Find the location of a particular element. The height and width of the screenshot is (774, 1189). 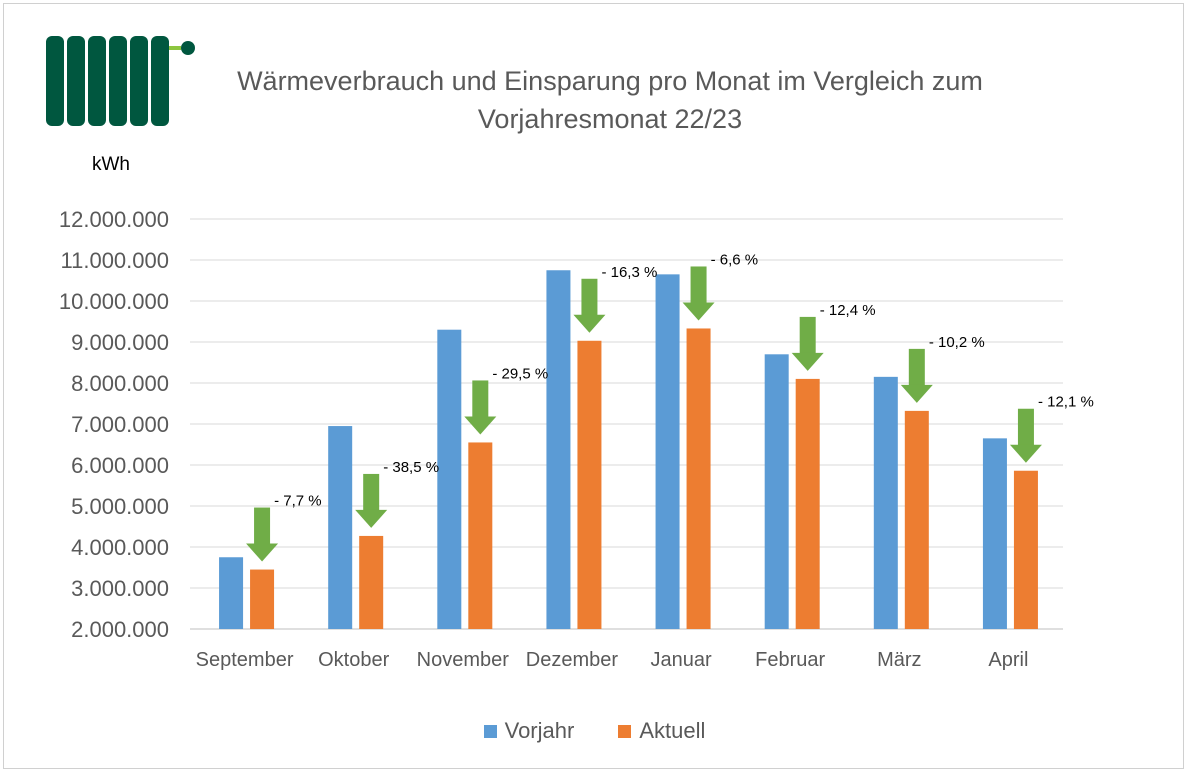

x-tick-label: September is located at coordinates (245, 660).